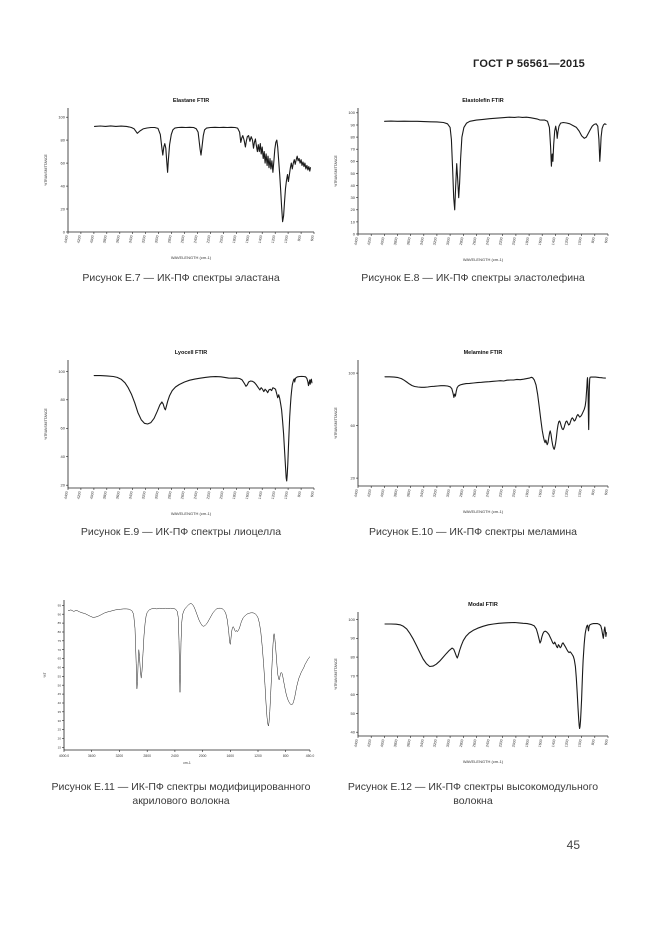 This screenshot has height=935, width=661. Describe the element at coordinates (310, 756) in the screenshot. I see `svg-text: 450.0` at that location.